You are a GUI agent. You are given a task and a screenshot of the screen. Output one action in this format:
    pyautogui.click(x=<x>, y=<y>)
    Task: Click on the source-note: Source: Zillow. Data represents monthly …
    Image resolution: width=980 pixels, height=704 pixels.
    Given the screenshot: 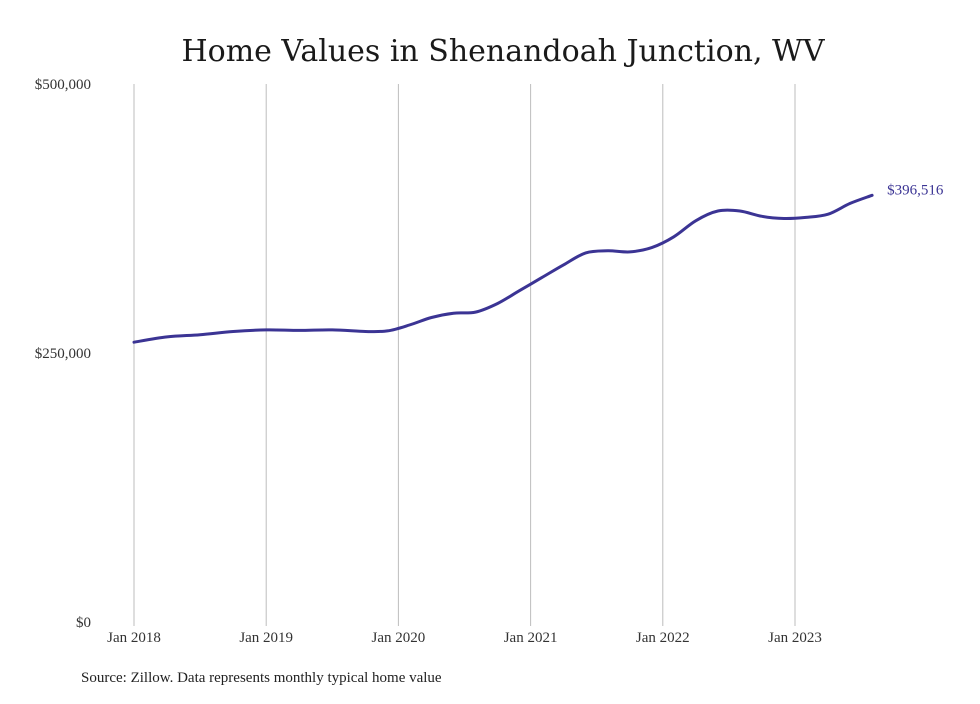 What is the action you would take?
    pyautogui.click(x=261, y=678)
    